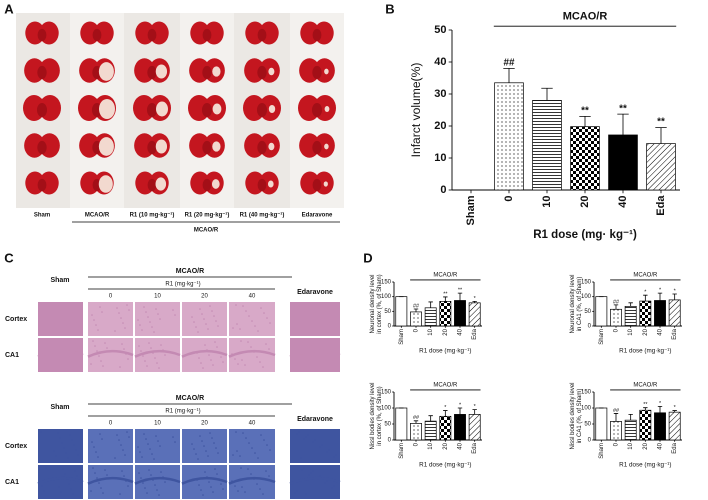 This screenshot has width=708, height=500. What do you see at coordinates (573, 415) in the screenshot?
I see `y-axis-label: Nissl bodies density level` at bounding box center [573, 415].